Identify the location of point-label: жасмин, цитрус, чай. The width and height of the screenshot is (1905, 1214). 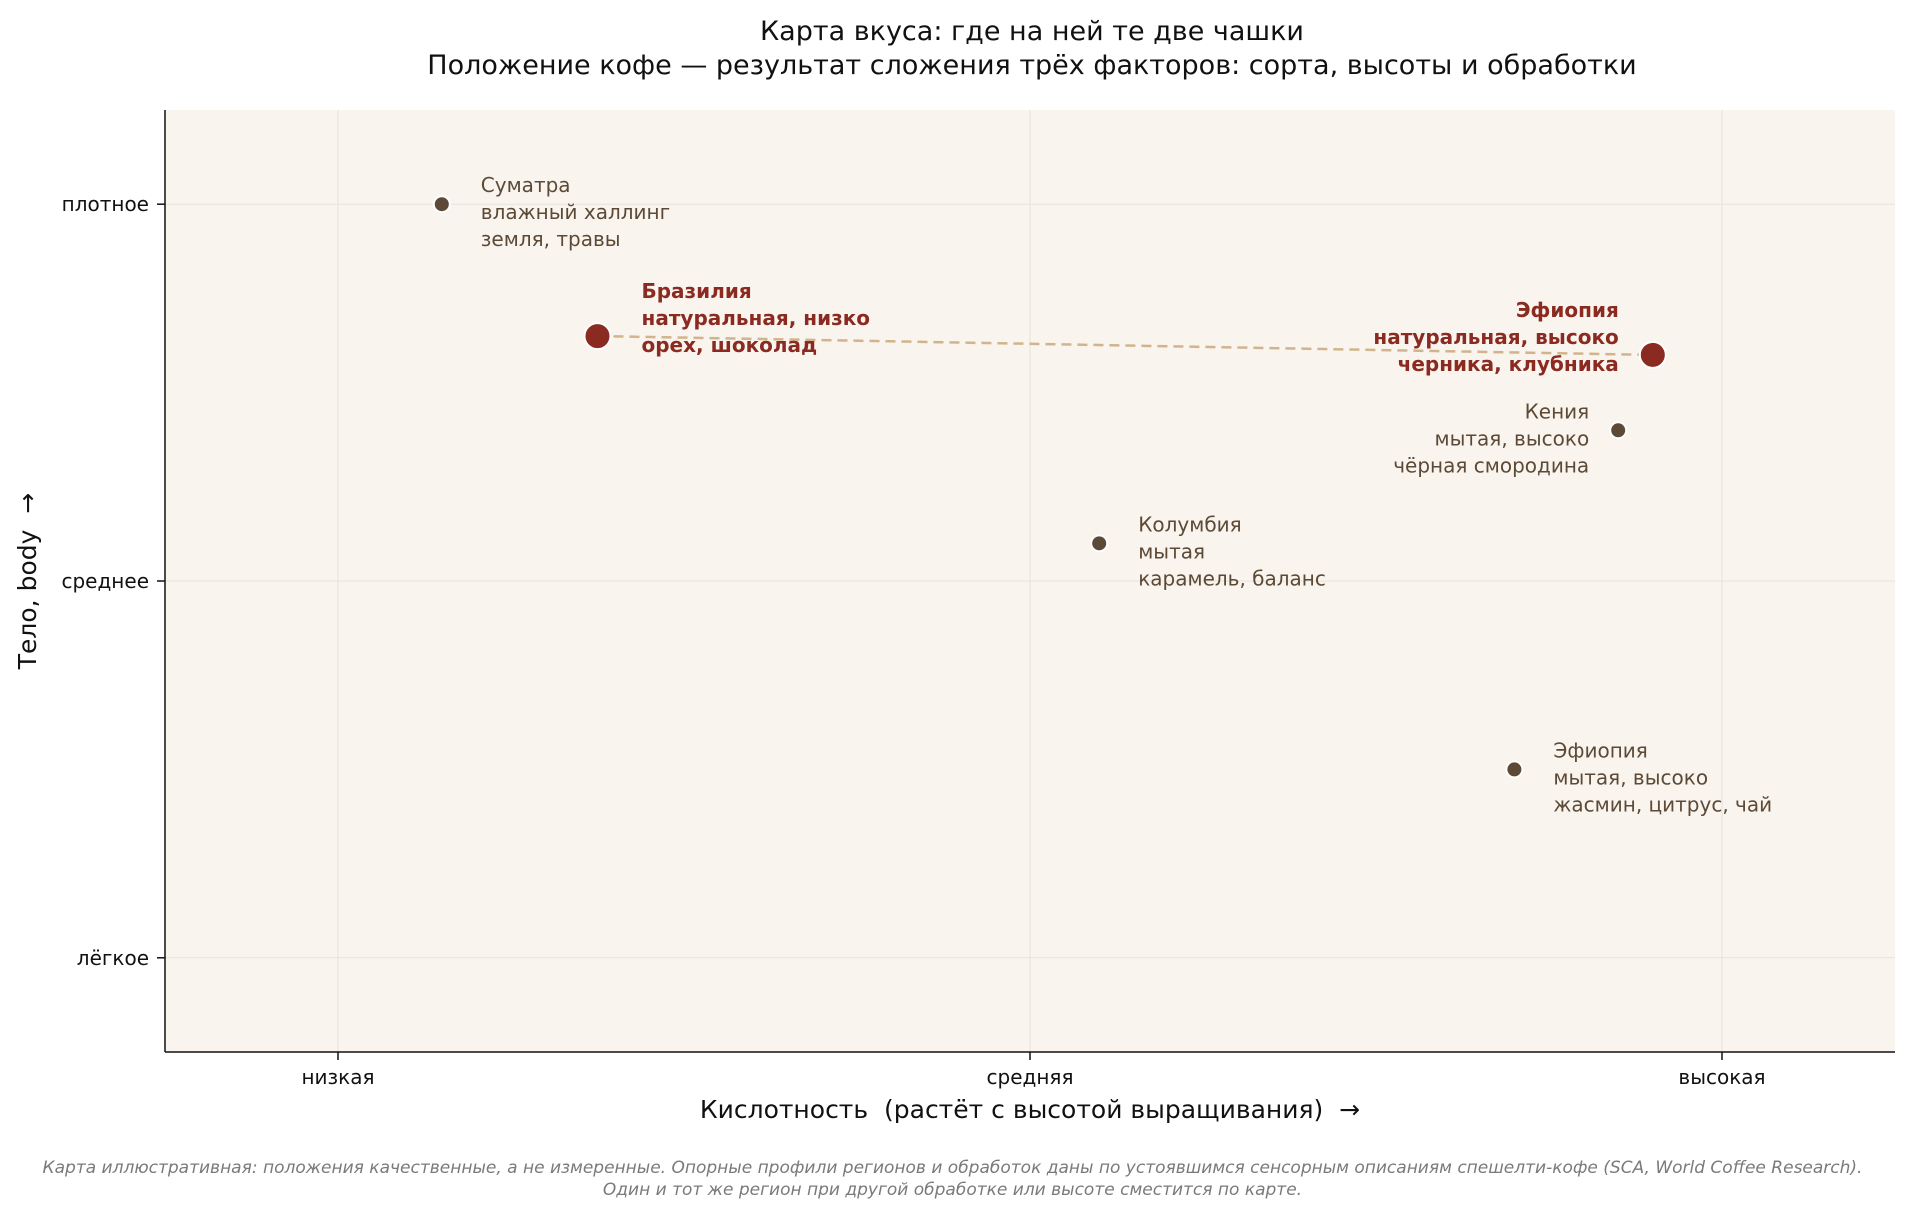
(1662, 804).